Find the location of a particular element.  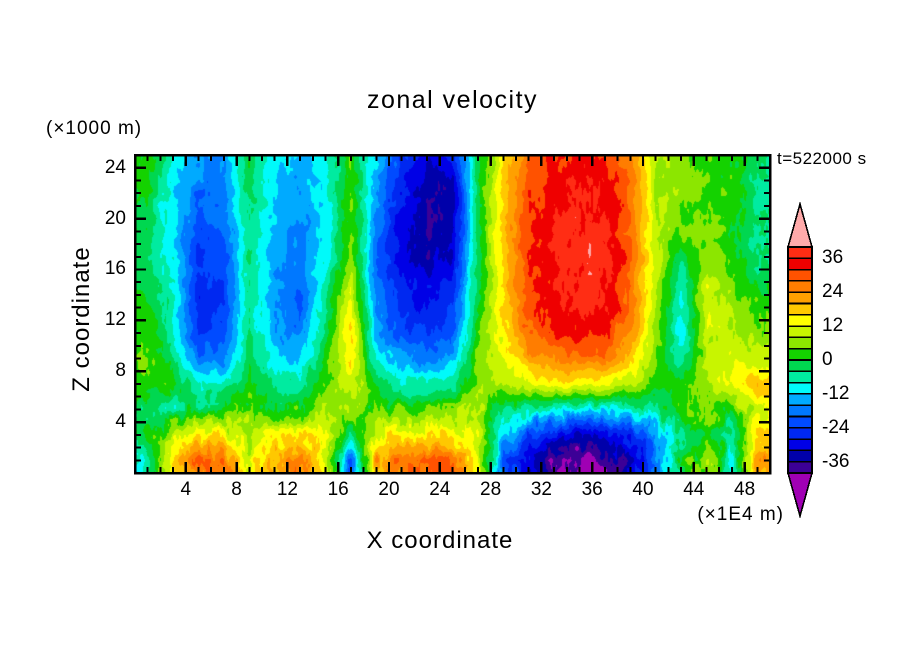

z-tick-label: 12 is located at coordinates (115, 320).